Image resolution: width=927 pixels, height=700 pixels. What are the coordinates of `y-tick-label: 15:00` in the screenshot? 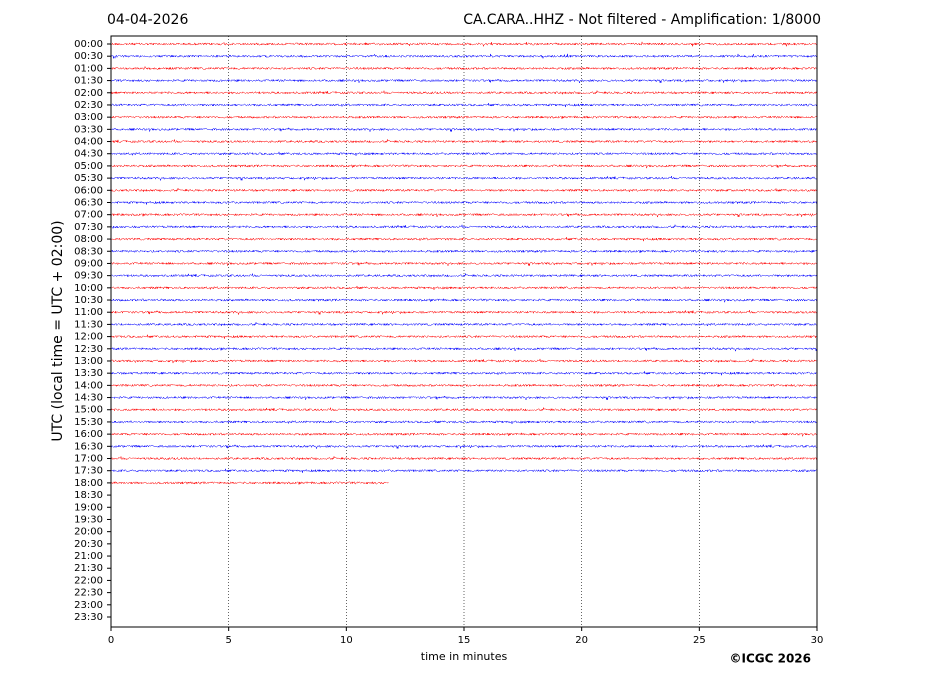 It's located at (88, 410).